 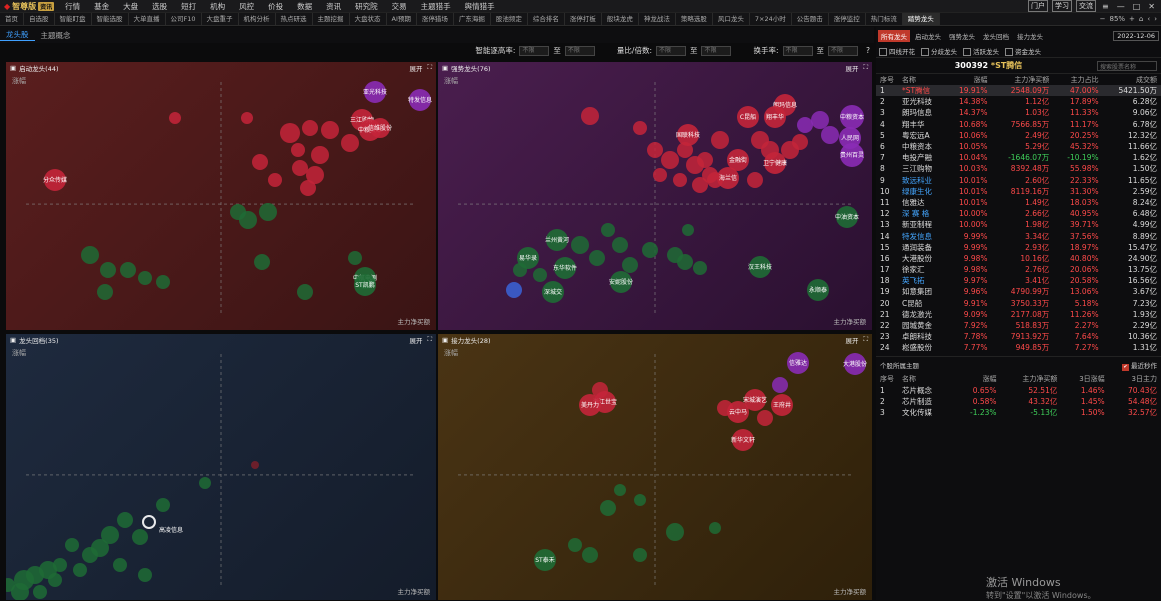 I want to click on forward-icon: ›, so click(x=1155, y=19).